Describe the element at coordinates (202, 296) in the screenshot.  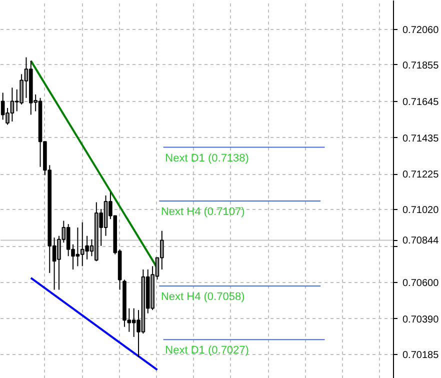
I see `ref-line-label: Next H4 (0.7058)` at that location.